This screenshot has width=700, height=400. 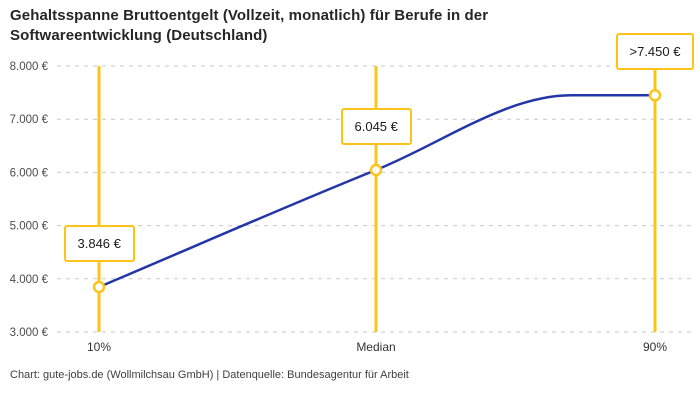 What do you see at coordinates (655, 52) in the screenshot?
I see `value-label-90pct: >7.450 €` at bounding box center [655, 52].